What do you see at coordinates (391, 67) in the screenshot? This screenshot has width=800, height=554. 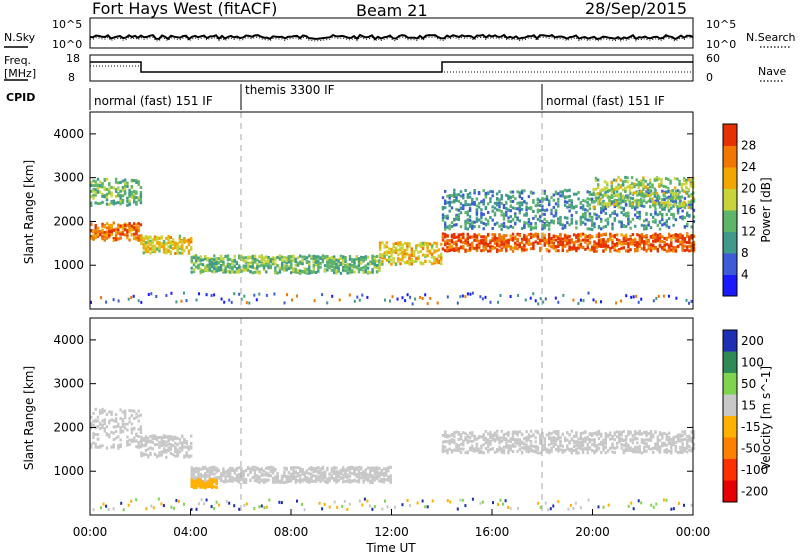 I see `freq-trace` at bounding box center [391, 67].